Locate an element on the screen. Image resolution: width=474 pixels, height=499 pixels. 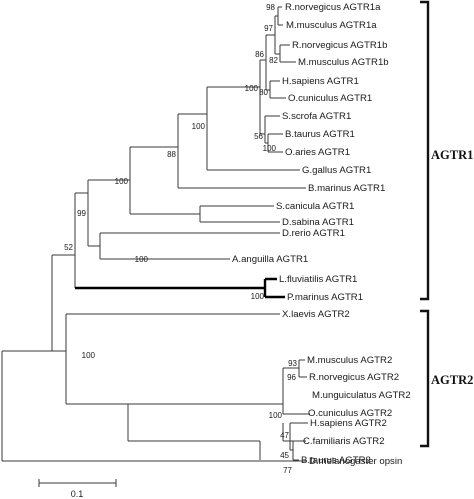
leaf-label: B.taurus AGTR2 is located at coordinates (336, 460).